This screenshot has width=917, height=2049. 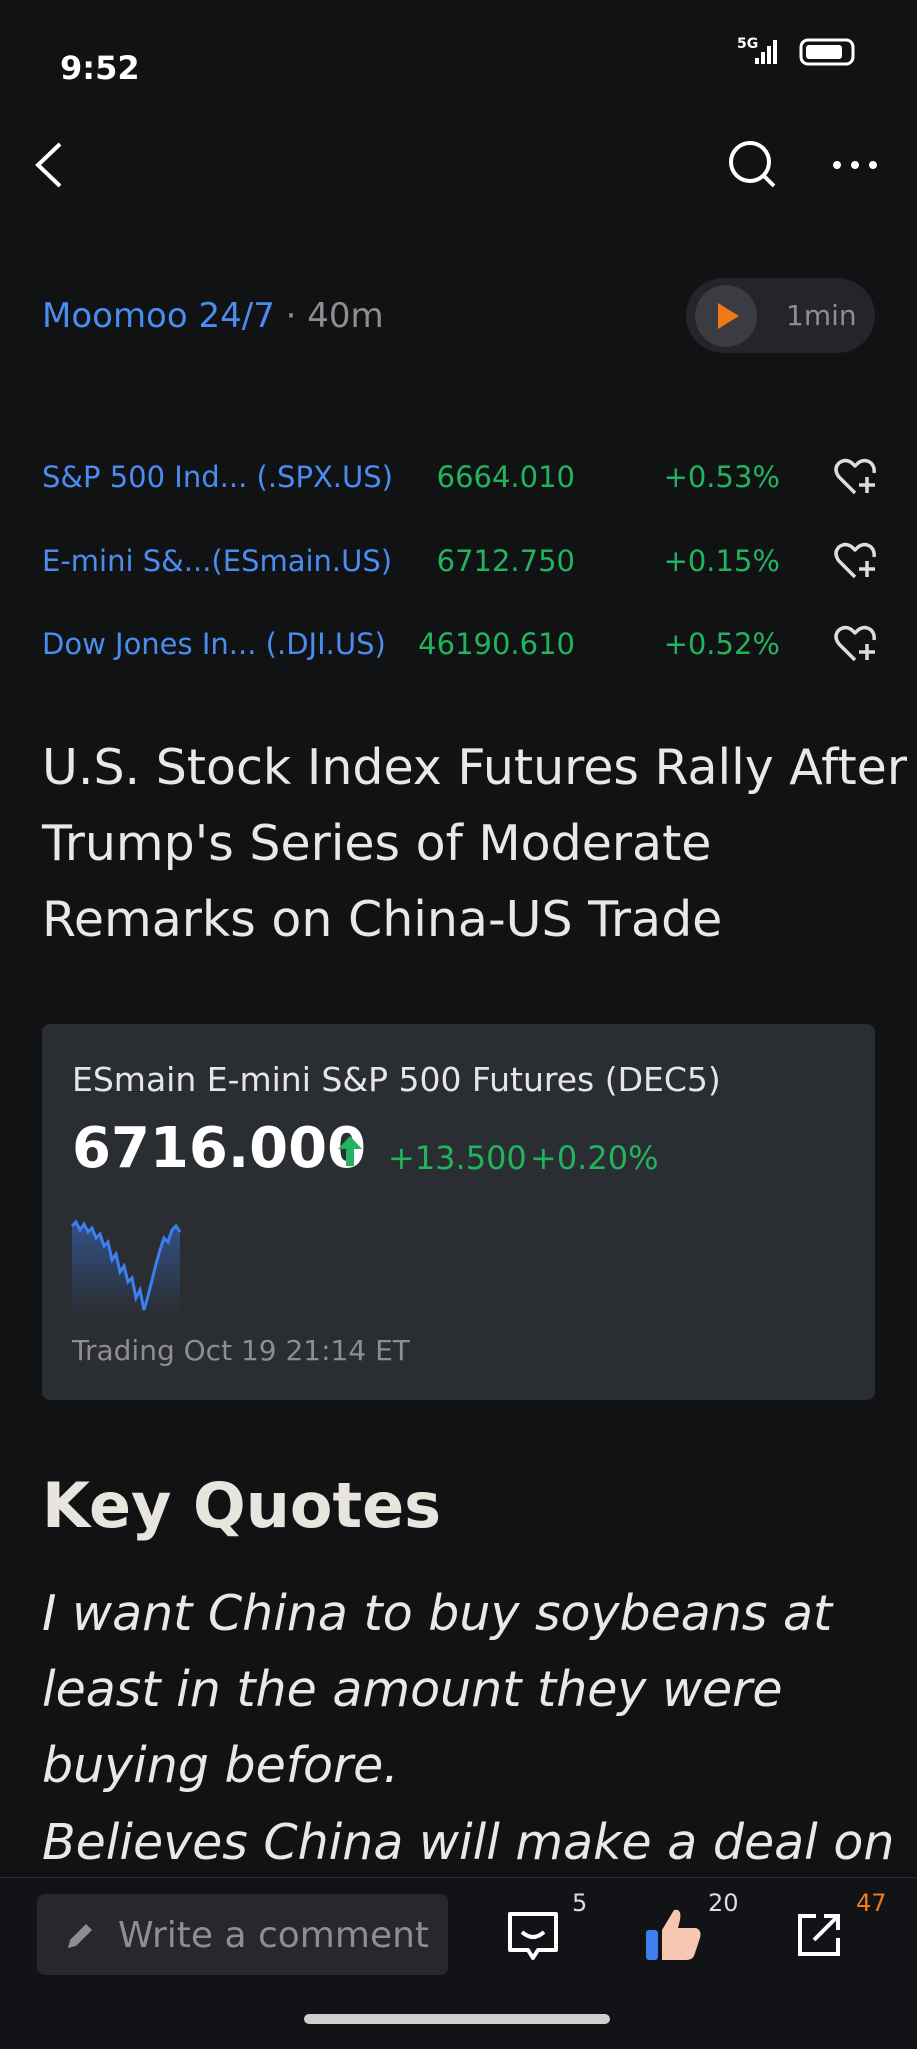 What do you see at coordinates (819, 1935) in the screenshot?
I see `share-icon` at bounding box center [819, 1935].